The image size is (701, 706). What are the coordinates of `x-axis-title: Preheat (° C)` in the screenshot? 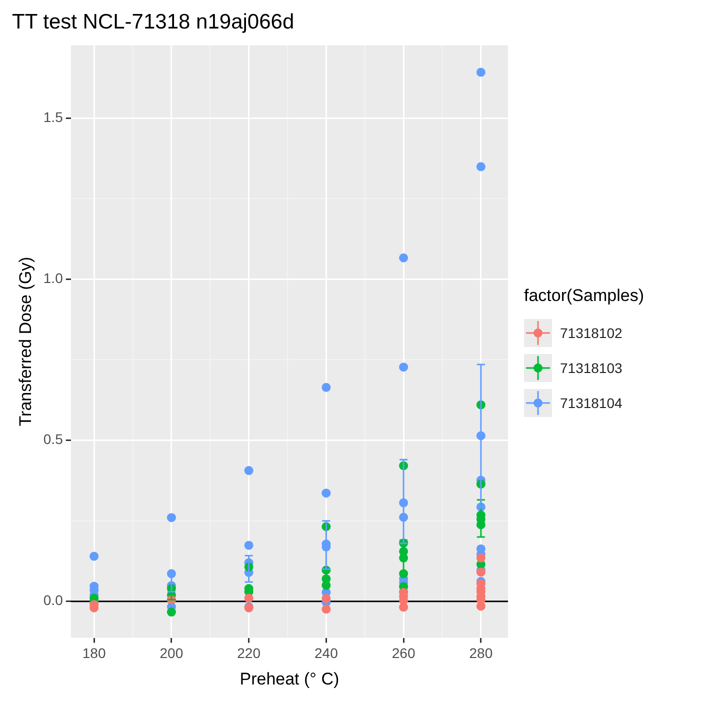 It's located at (290, 678).